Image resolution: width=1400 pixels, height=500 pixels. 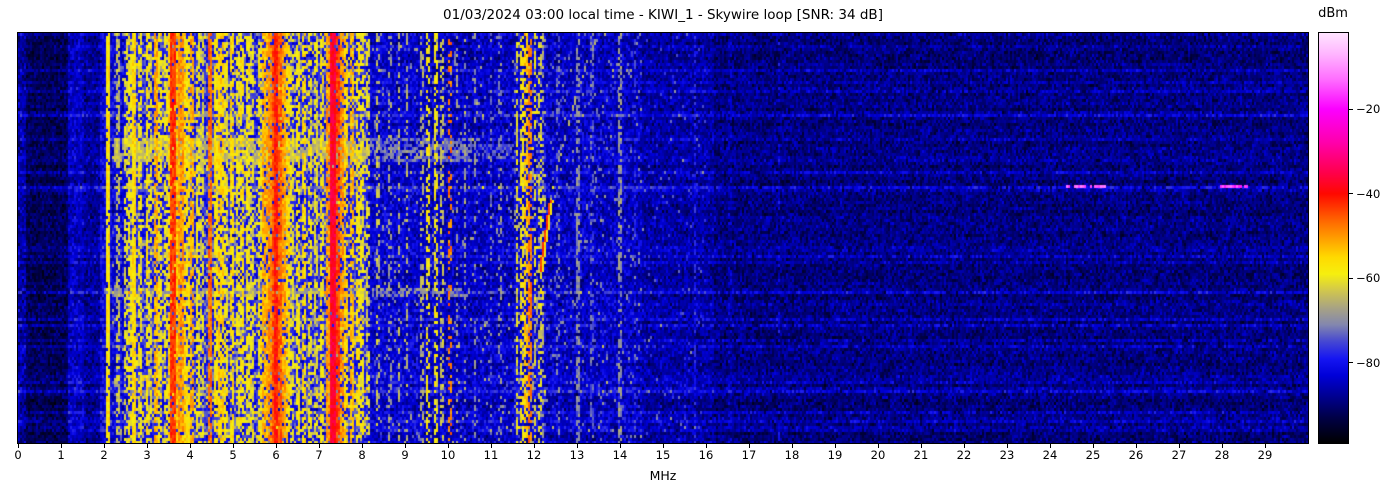 What do you see at coordinates (319, 455) in the screenshot?
I see `x-tick-label: 7` at bounding box center [319, 455].